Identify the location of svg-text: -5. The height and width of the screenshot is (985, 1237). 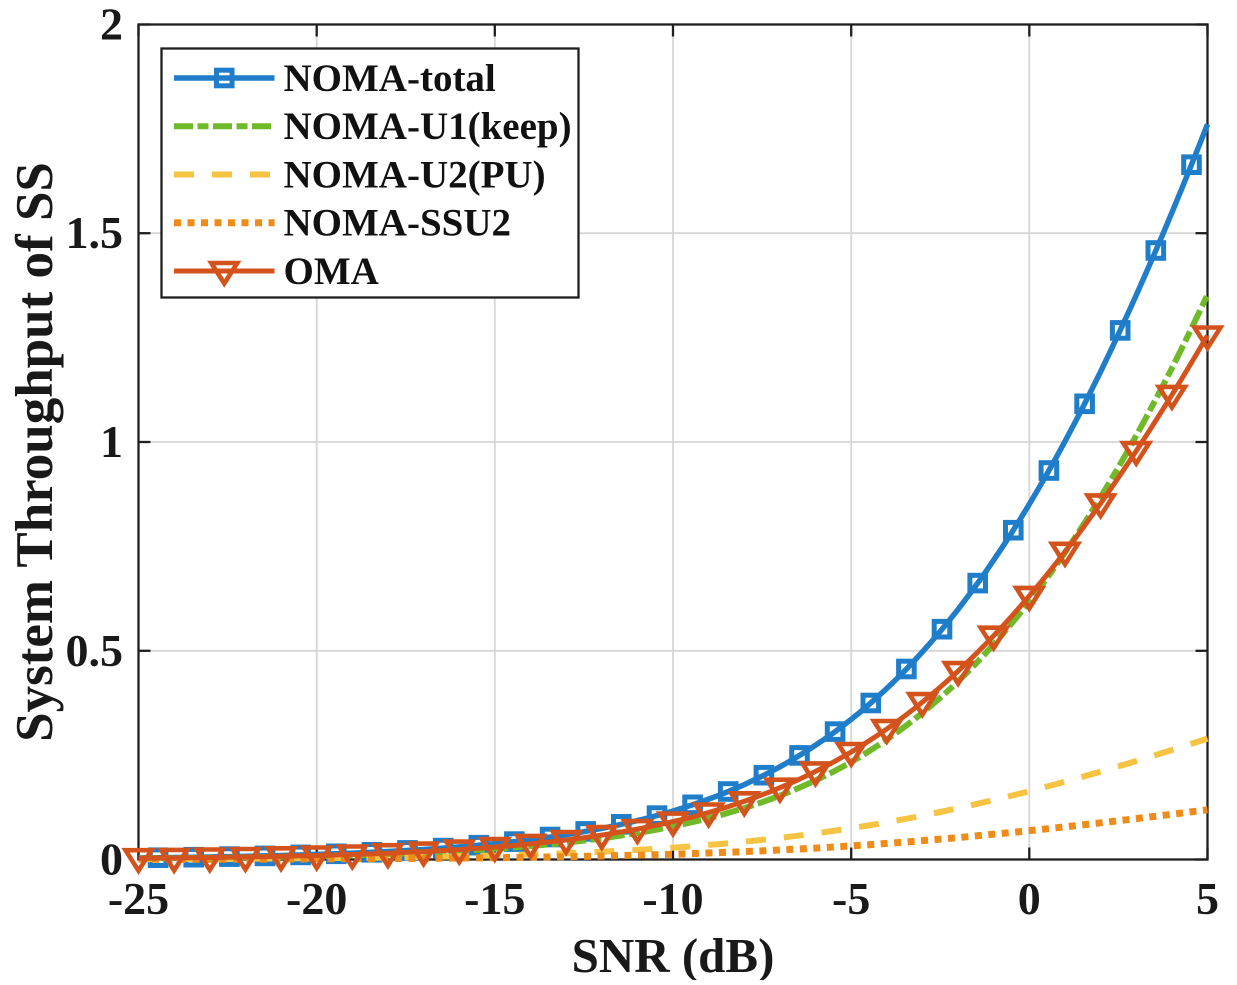
(851, 898).